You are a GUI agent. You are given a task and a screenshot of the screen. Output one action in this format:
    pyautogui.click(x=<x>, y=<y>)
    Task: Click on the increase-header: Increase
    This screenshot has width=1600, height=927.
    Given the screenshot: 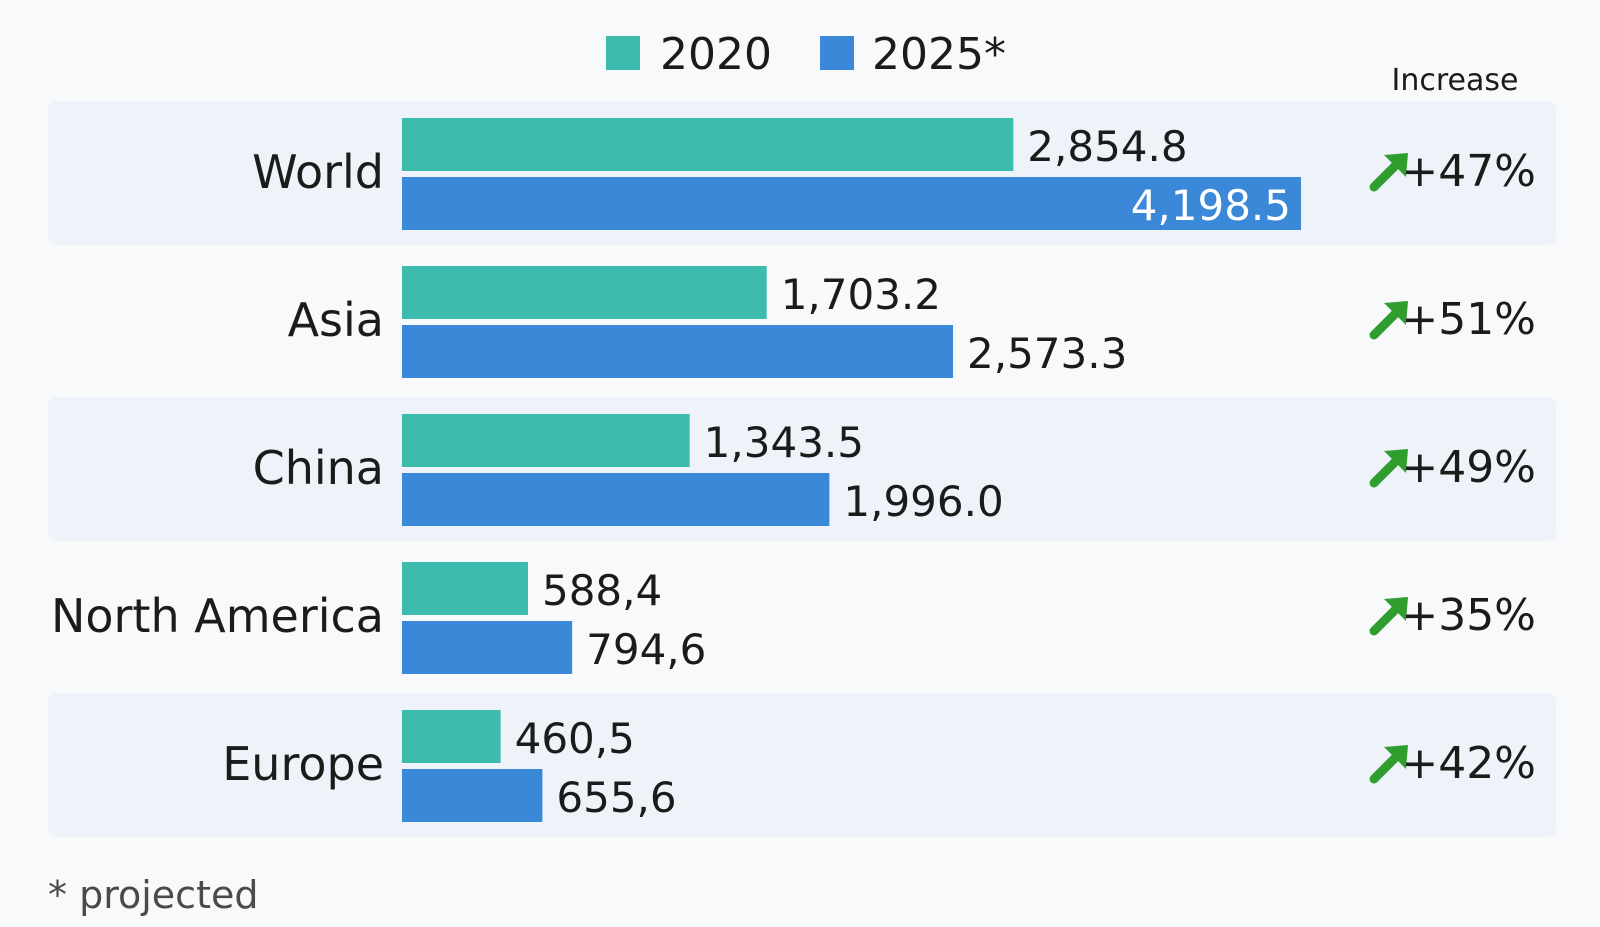 What is the action you would take?
    pyautogui.click(x=1455, y=80)
    